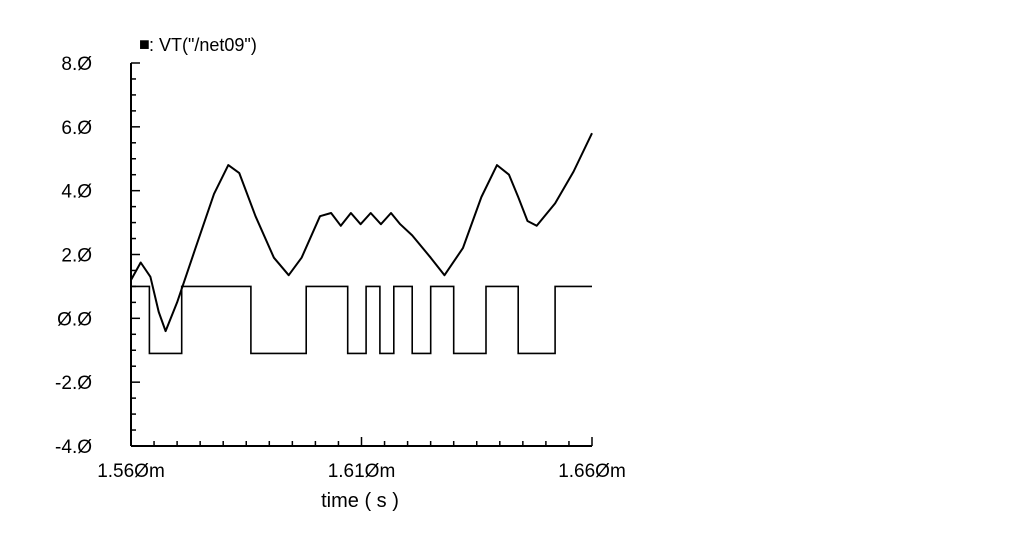 Image resolution: width=1014 pixels, height=534 pixels. I want to click on x-tick-label: 1.66Øm, so click(592, 471).